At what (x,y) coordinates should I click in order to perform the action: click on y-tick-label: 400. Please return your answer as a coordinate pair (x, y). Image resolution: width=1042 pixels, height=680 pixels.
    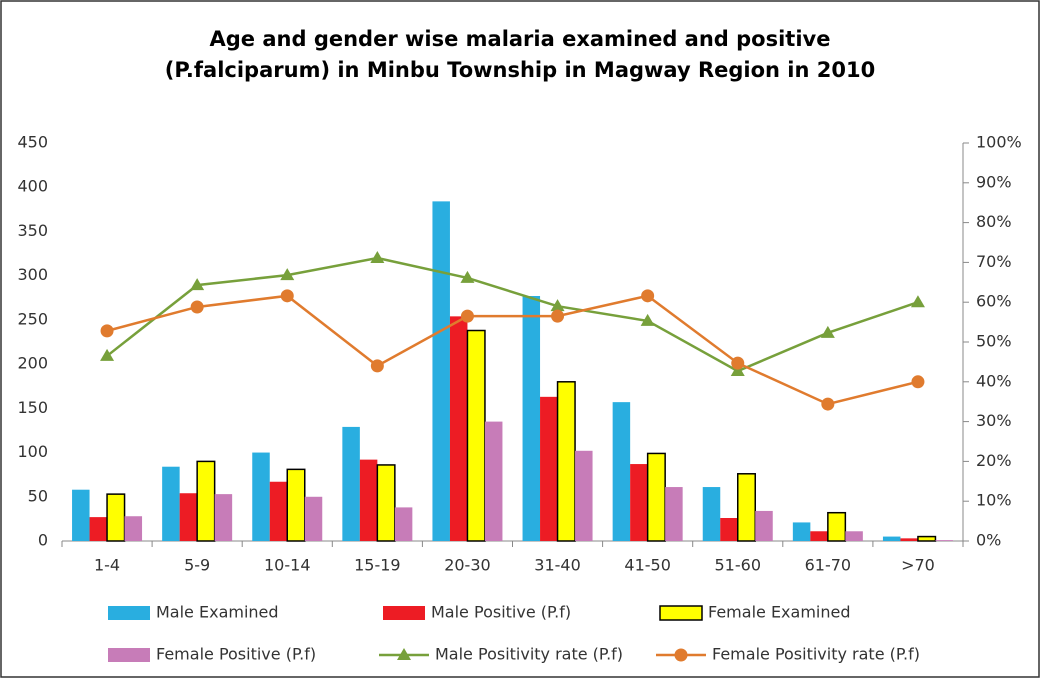
    Looking at the image, I should click on (32, 186).